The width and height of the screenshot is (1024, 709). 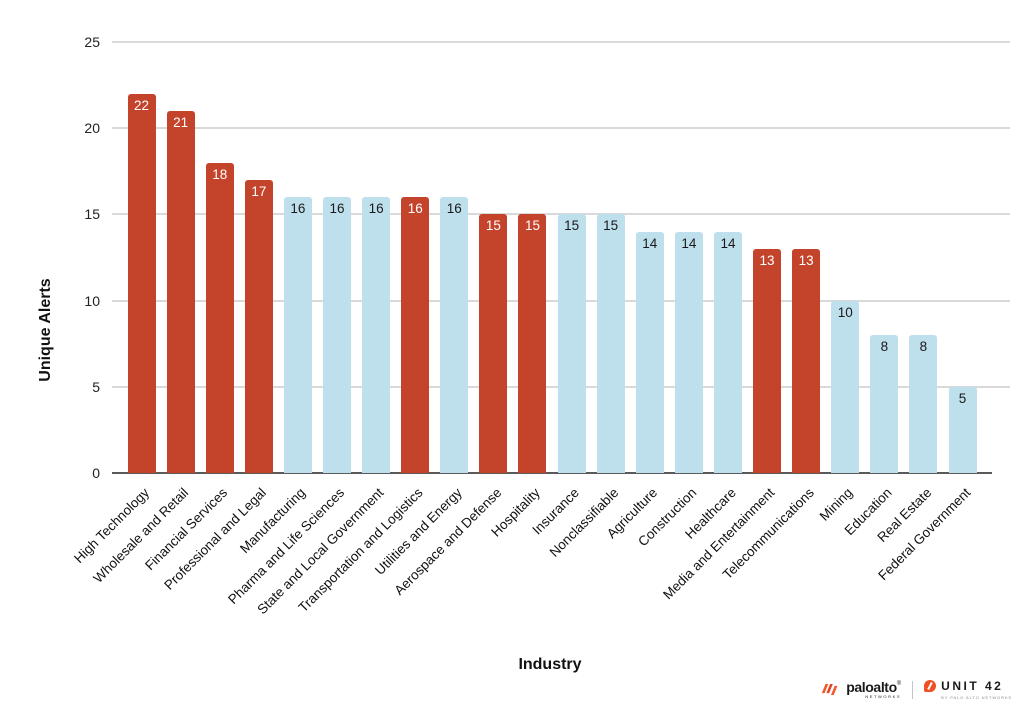 I want to click on paloalto-logo: paloalto ® NETWORKS, so click(x=860, y=689).